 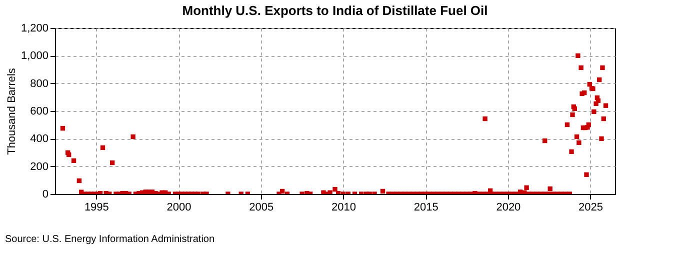 What do you see at coordinates (591, 208) in the screenshot?
I see `x-tick-label: 2025` at bounding box center [591, 208].